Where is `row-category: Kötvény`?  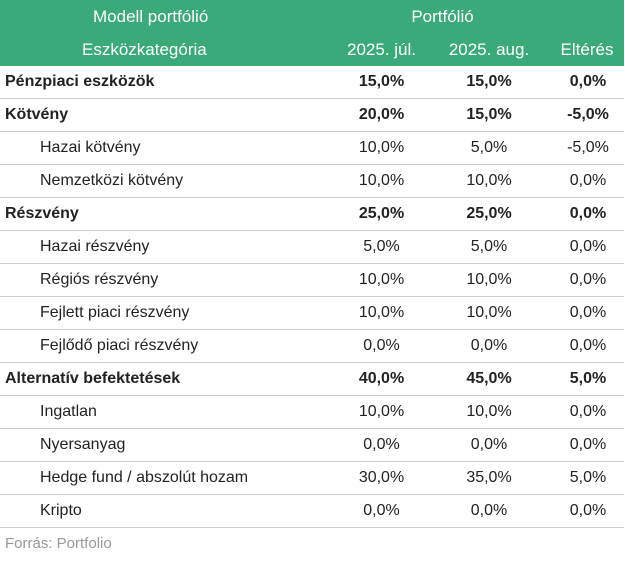
row-category: Kötvény is located at coordinates (164, 115).